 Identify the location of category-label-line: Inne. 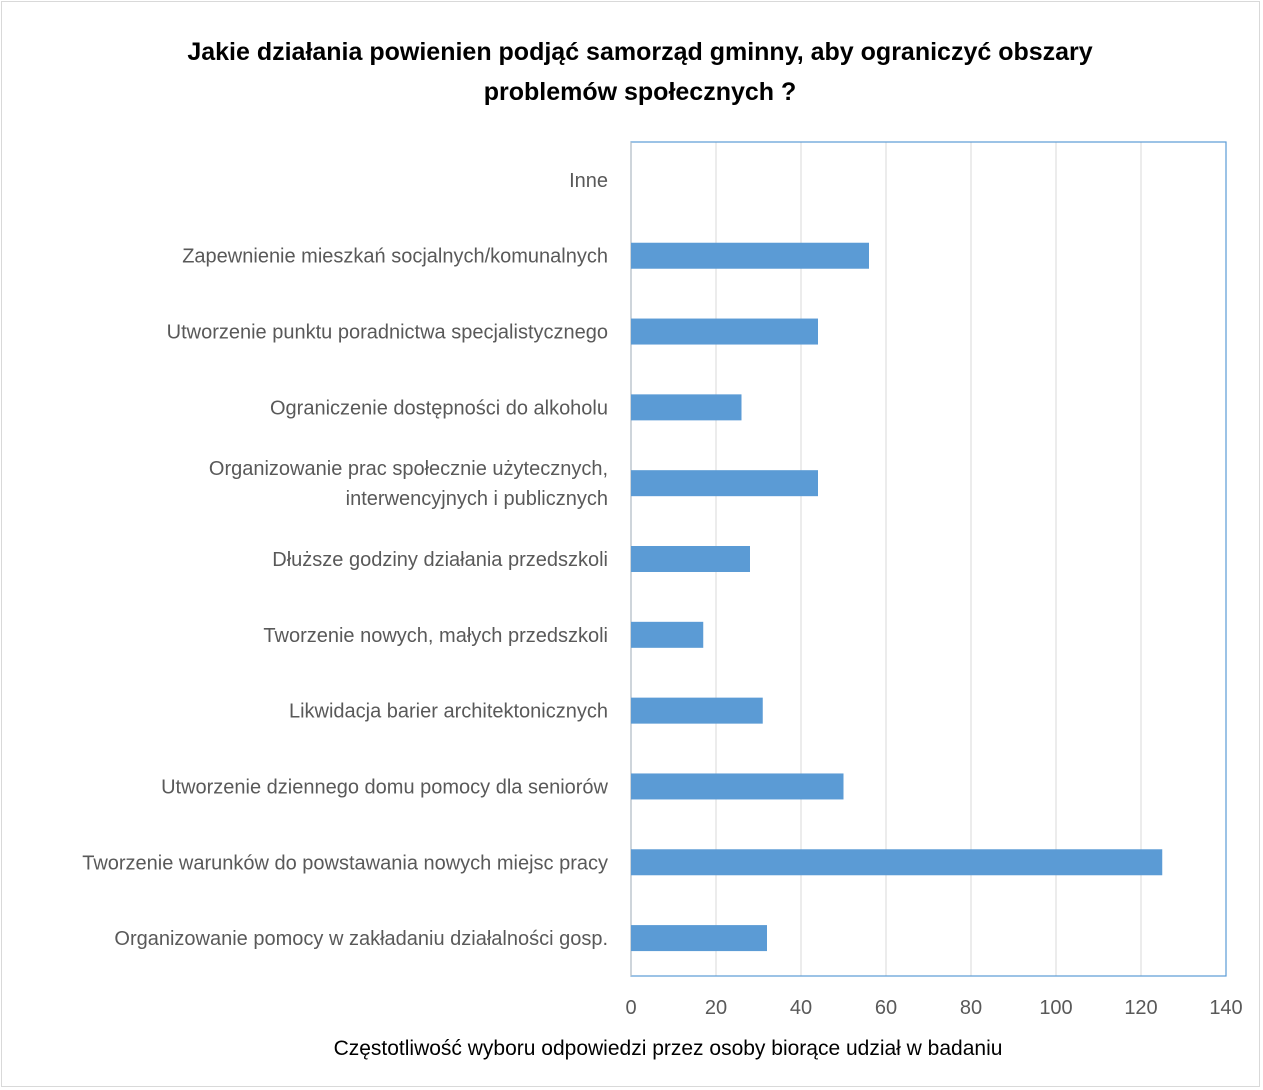
(588, 181).